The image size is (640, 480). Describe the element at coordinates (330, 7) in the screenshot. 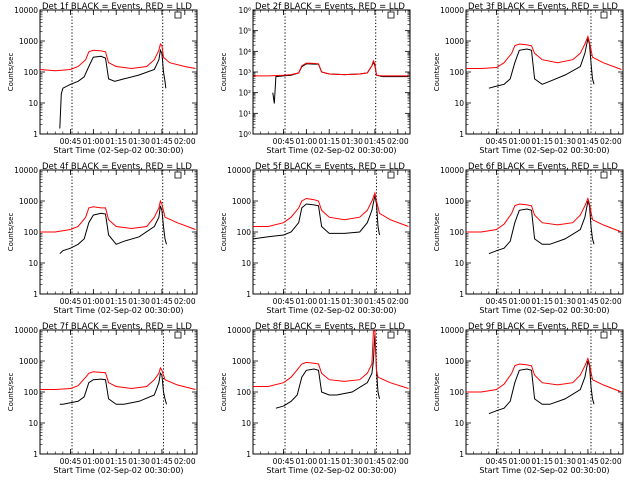

I see `panel-title: Det 2f BLACK = Events, RED = LLD` at that location.